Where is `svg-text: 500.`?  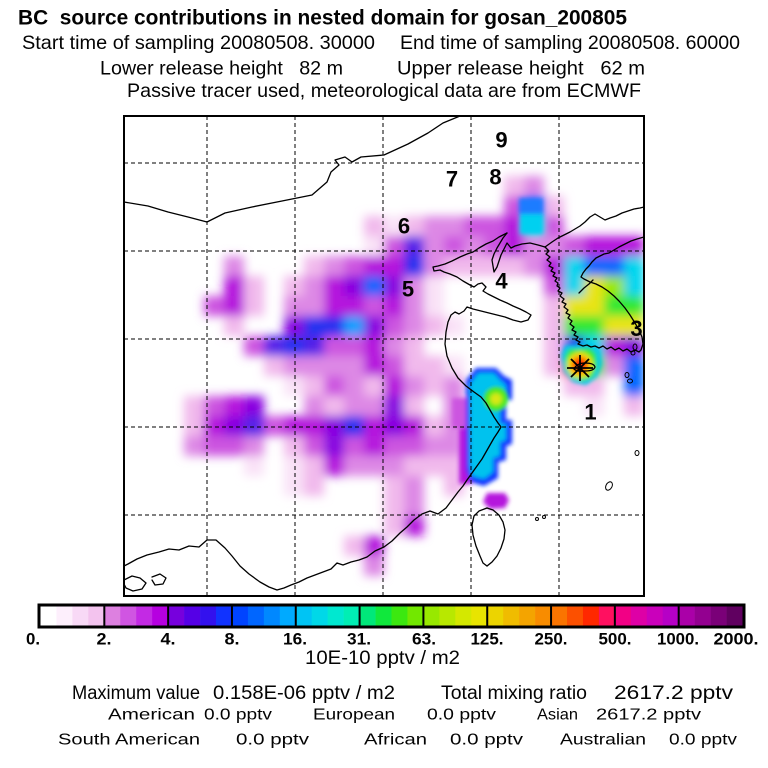
svg-text: 500. is located at coordinates (615, 640).